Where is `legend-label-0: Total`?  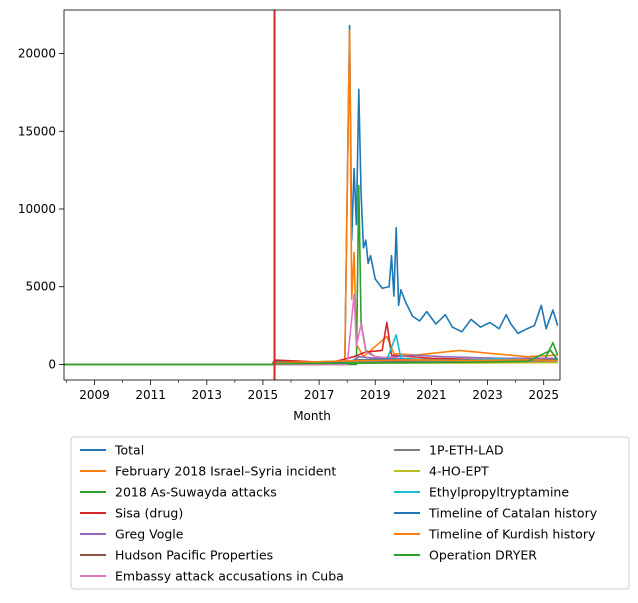 legend-label-0: Total is located at coordinates (129, 450).